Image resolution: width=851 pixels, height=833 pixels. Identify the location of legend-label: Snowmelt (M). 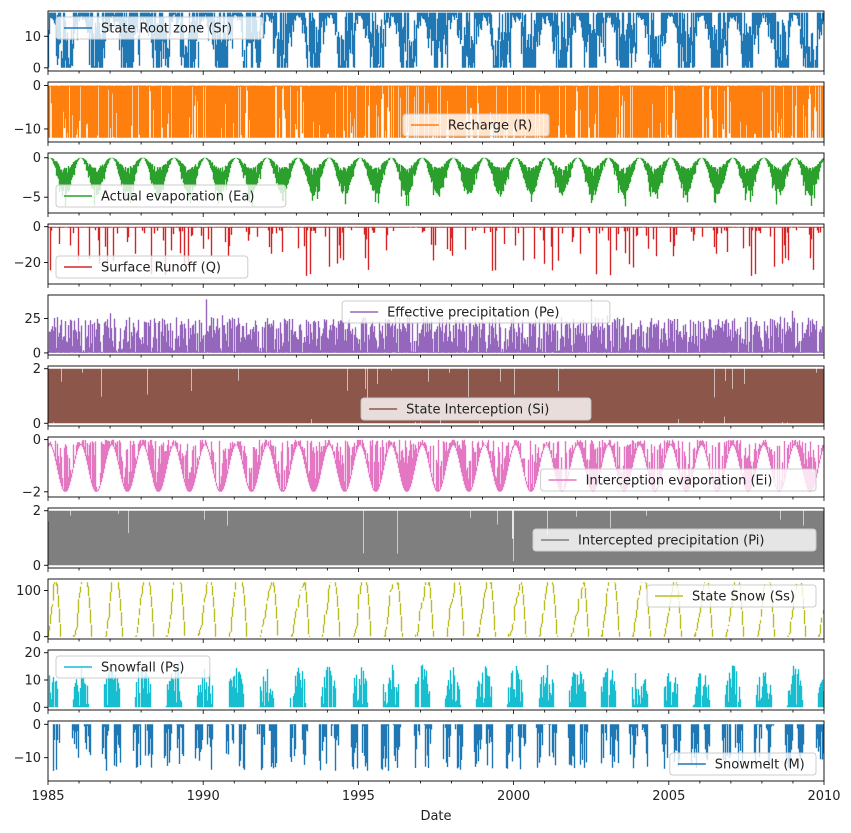
(760, 765).